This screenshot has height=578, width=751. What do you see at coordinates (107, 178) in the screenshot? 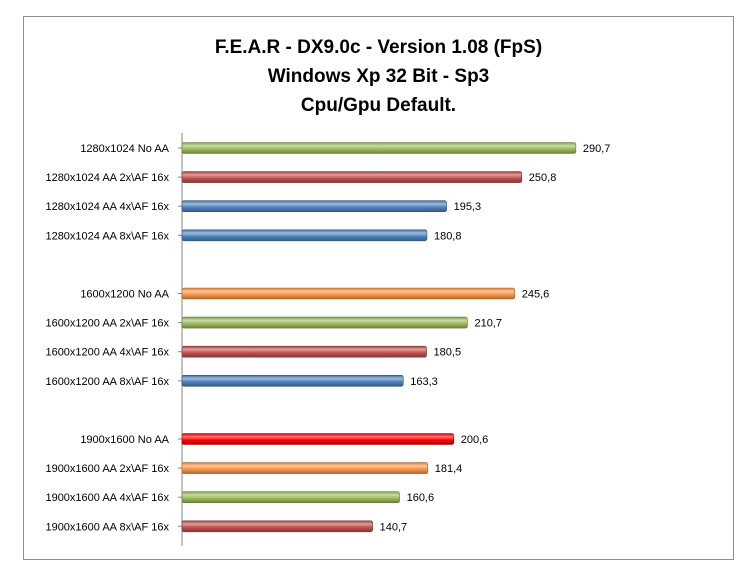
I see `category-label: 1280x1024 AA 2x\AF 16x` at bounding box center [107, 178].